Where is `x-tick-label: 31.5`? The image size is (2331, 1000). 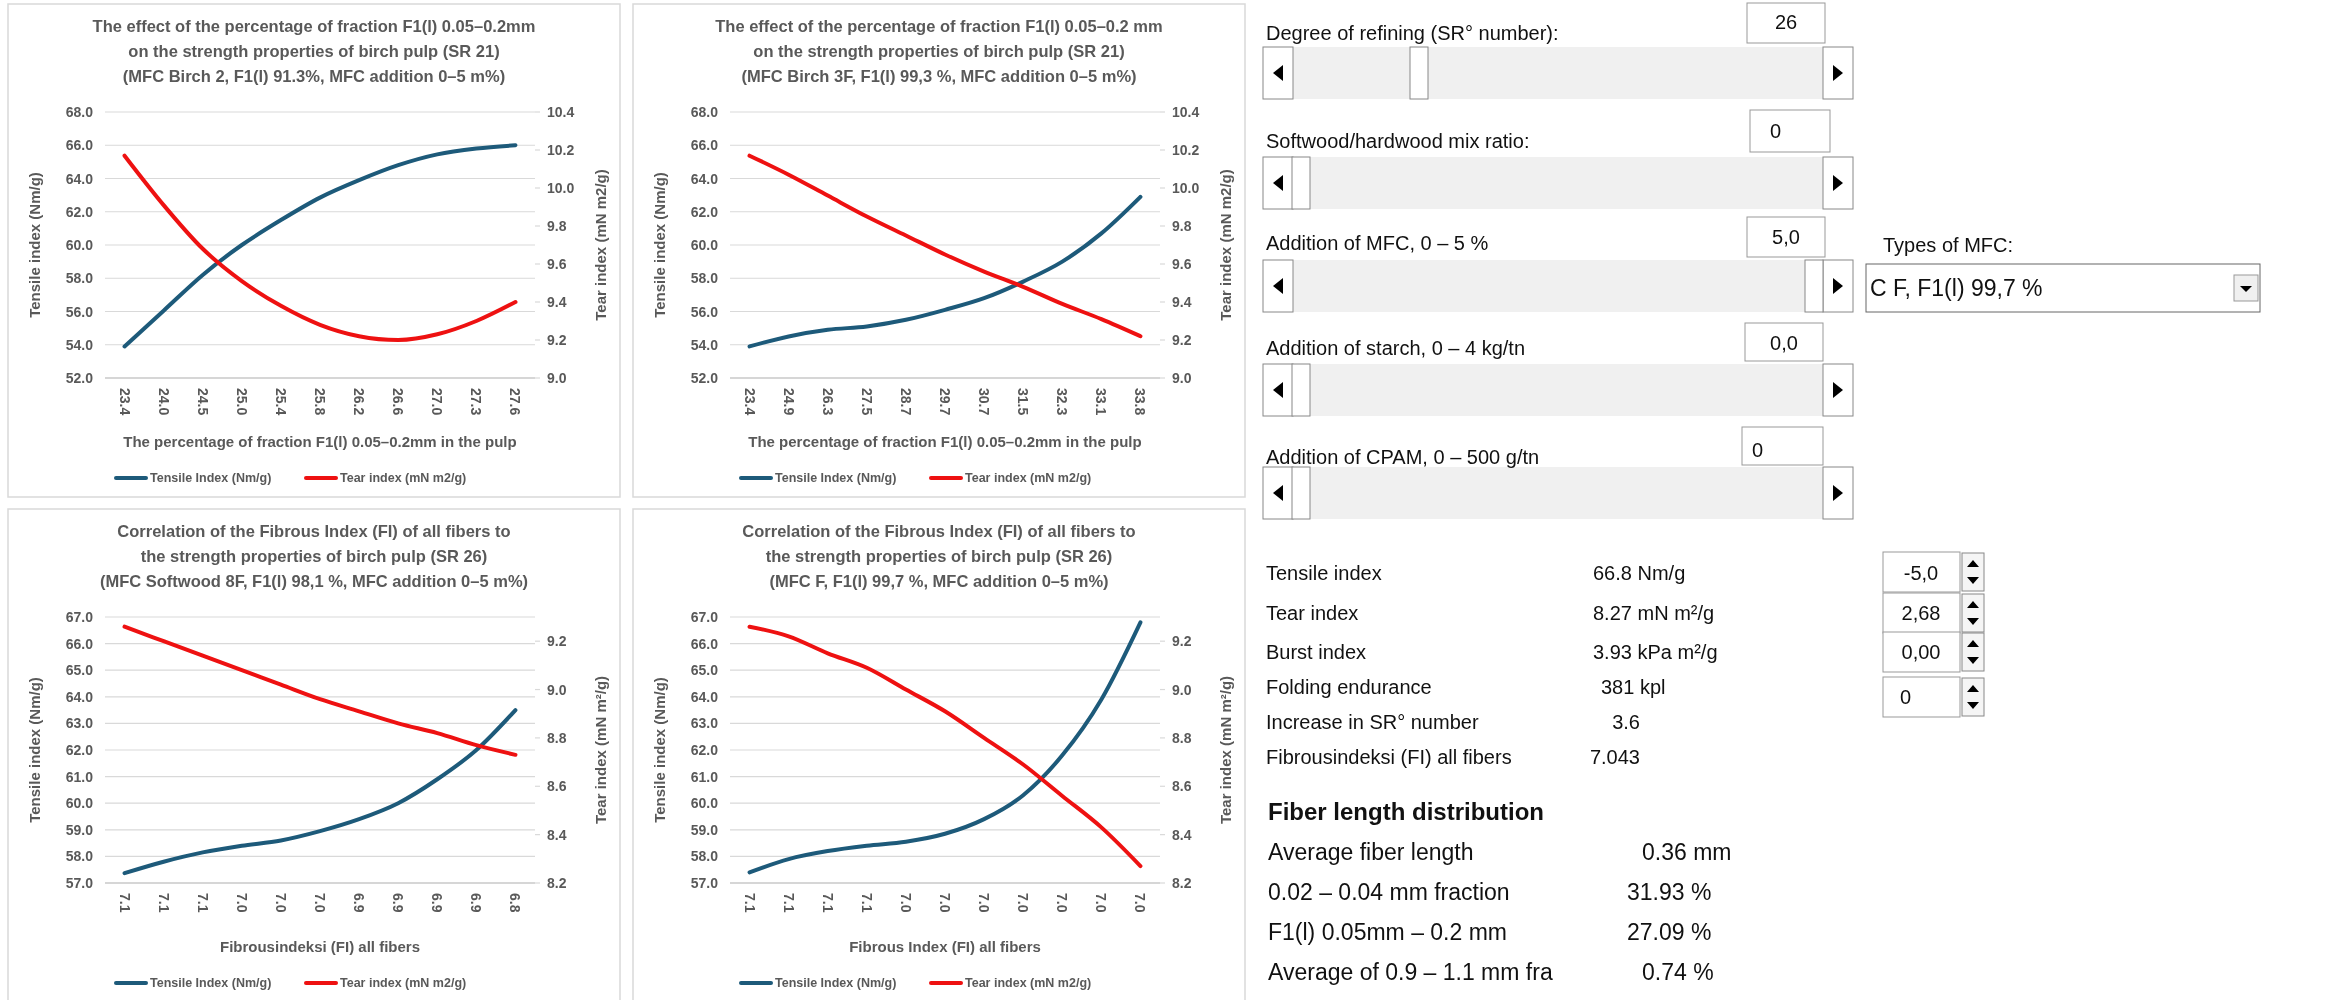
x-tick-label: 31.5 is located at coordinates (1023, 402).